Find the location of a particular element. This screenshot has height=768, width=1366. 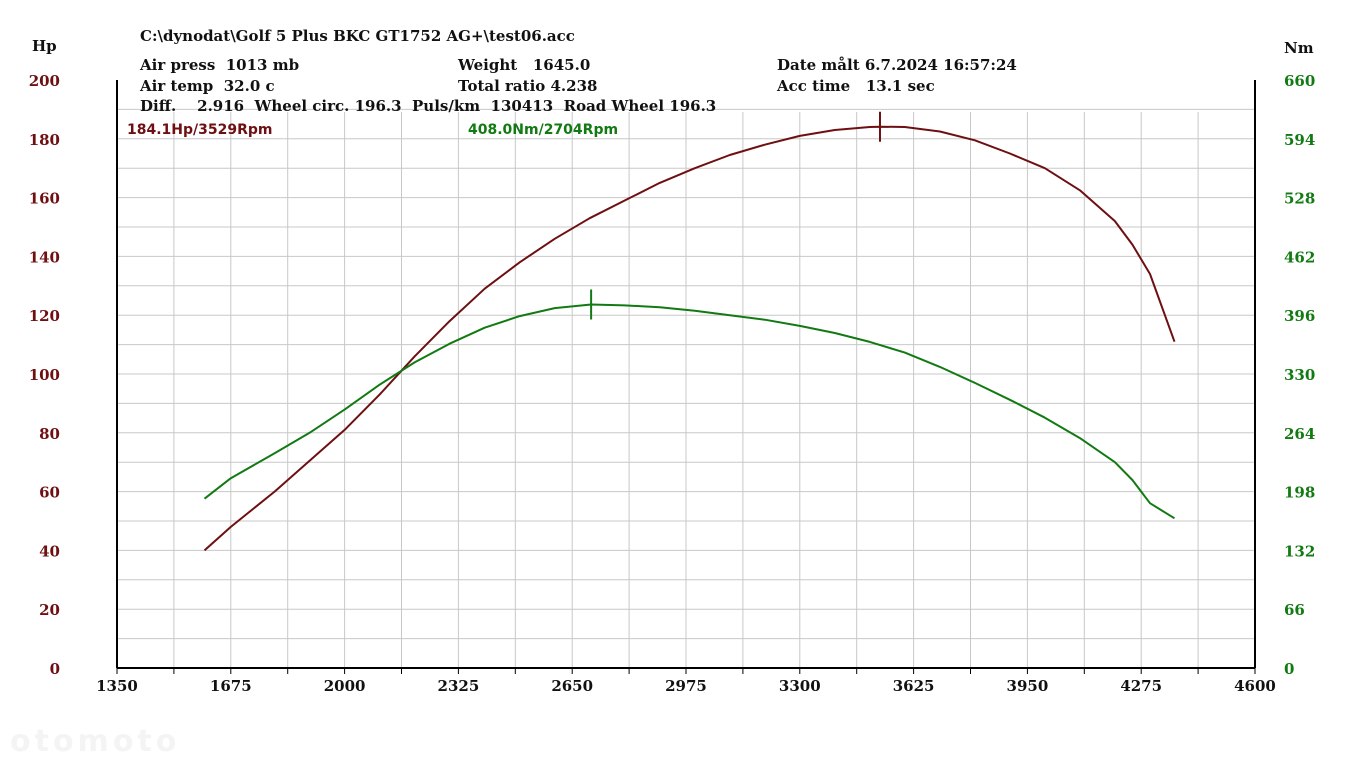

x-tick-label: 3950 is located at coordinates (1028, 686).